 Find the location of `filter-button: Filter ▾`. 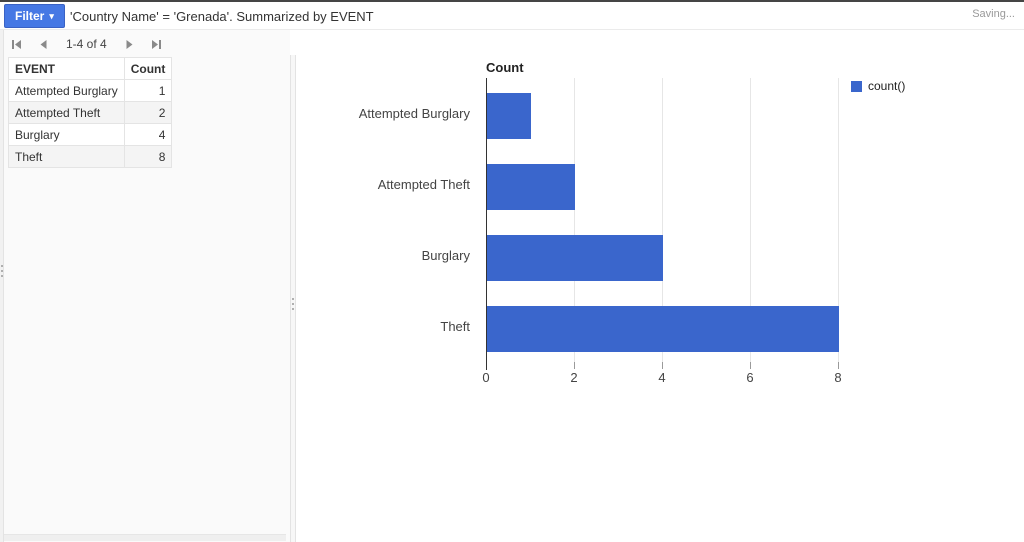

filter-button: Filter ▾ is located at coordinates (34, 16).